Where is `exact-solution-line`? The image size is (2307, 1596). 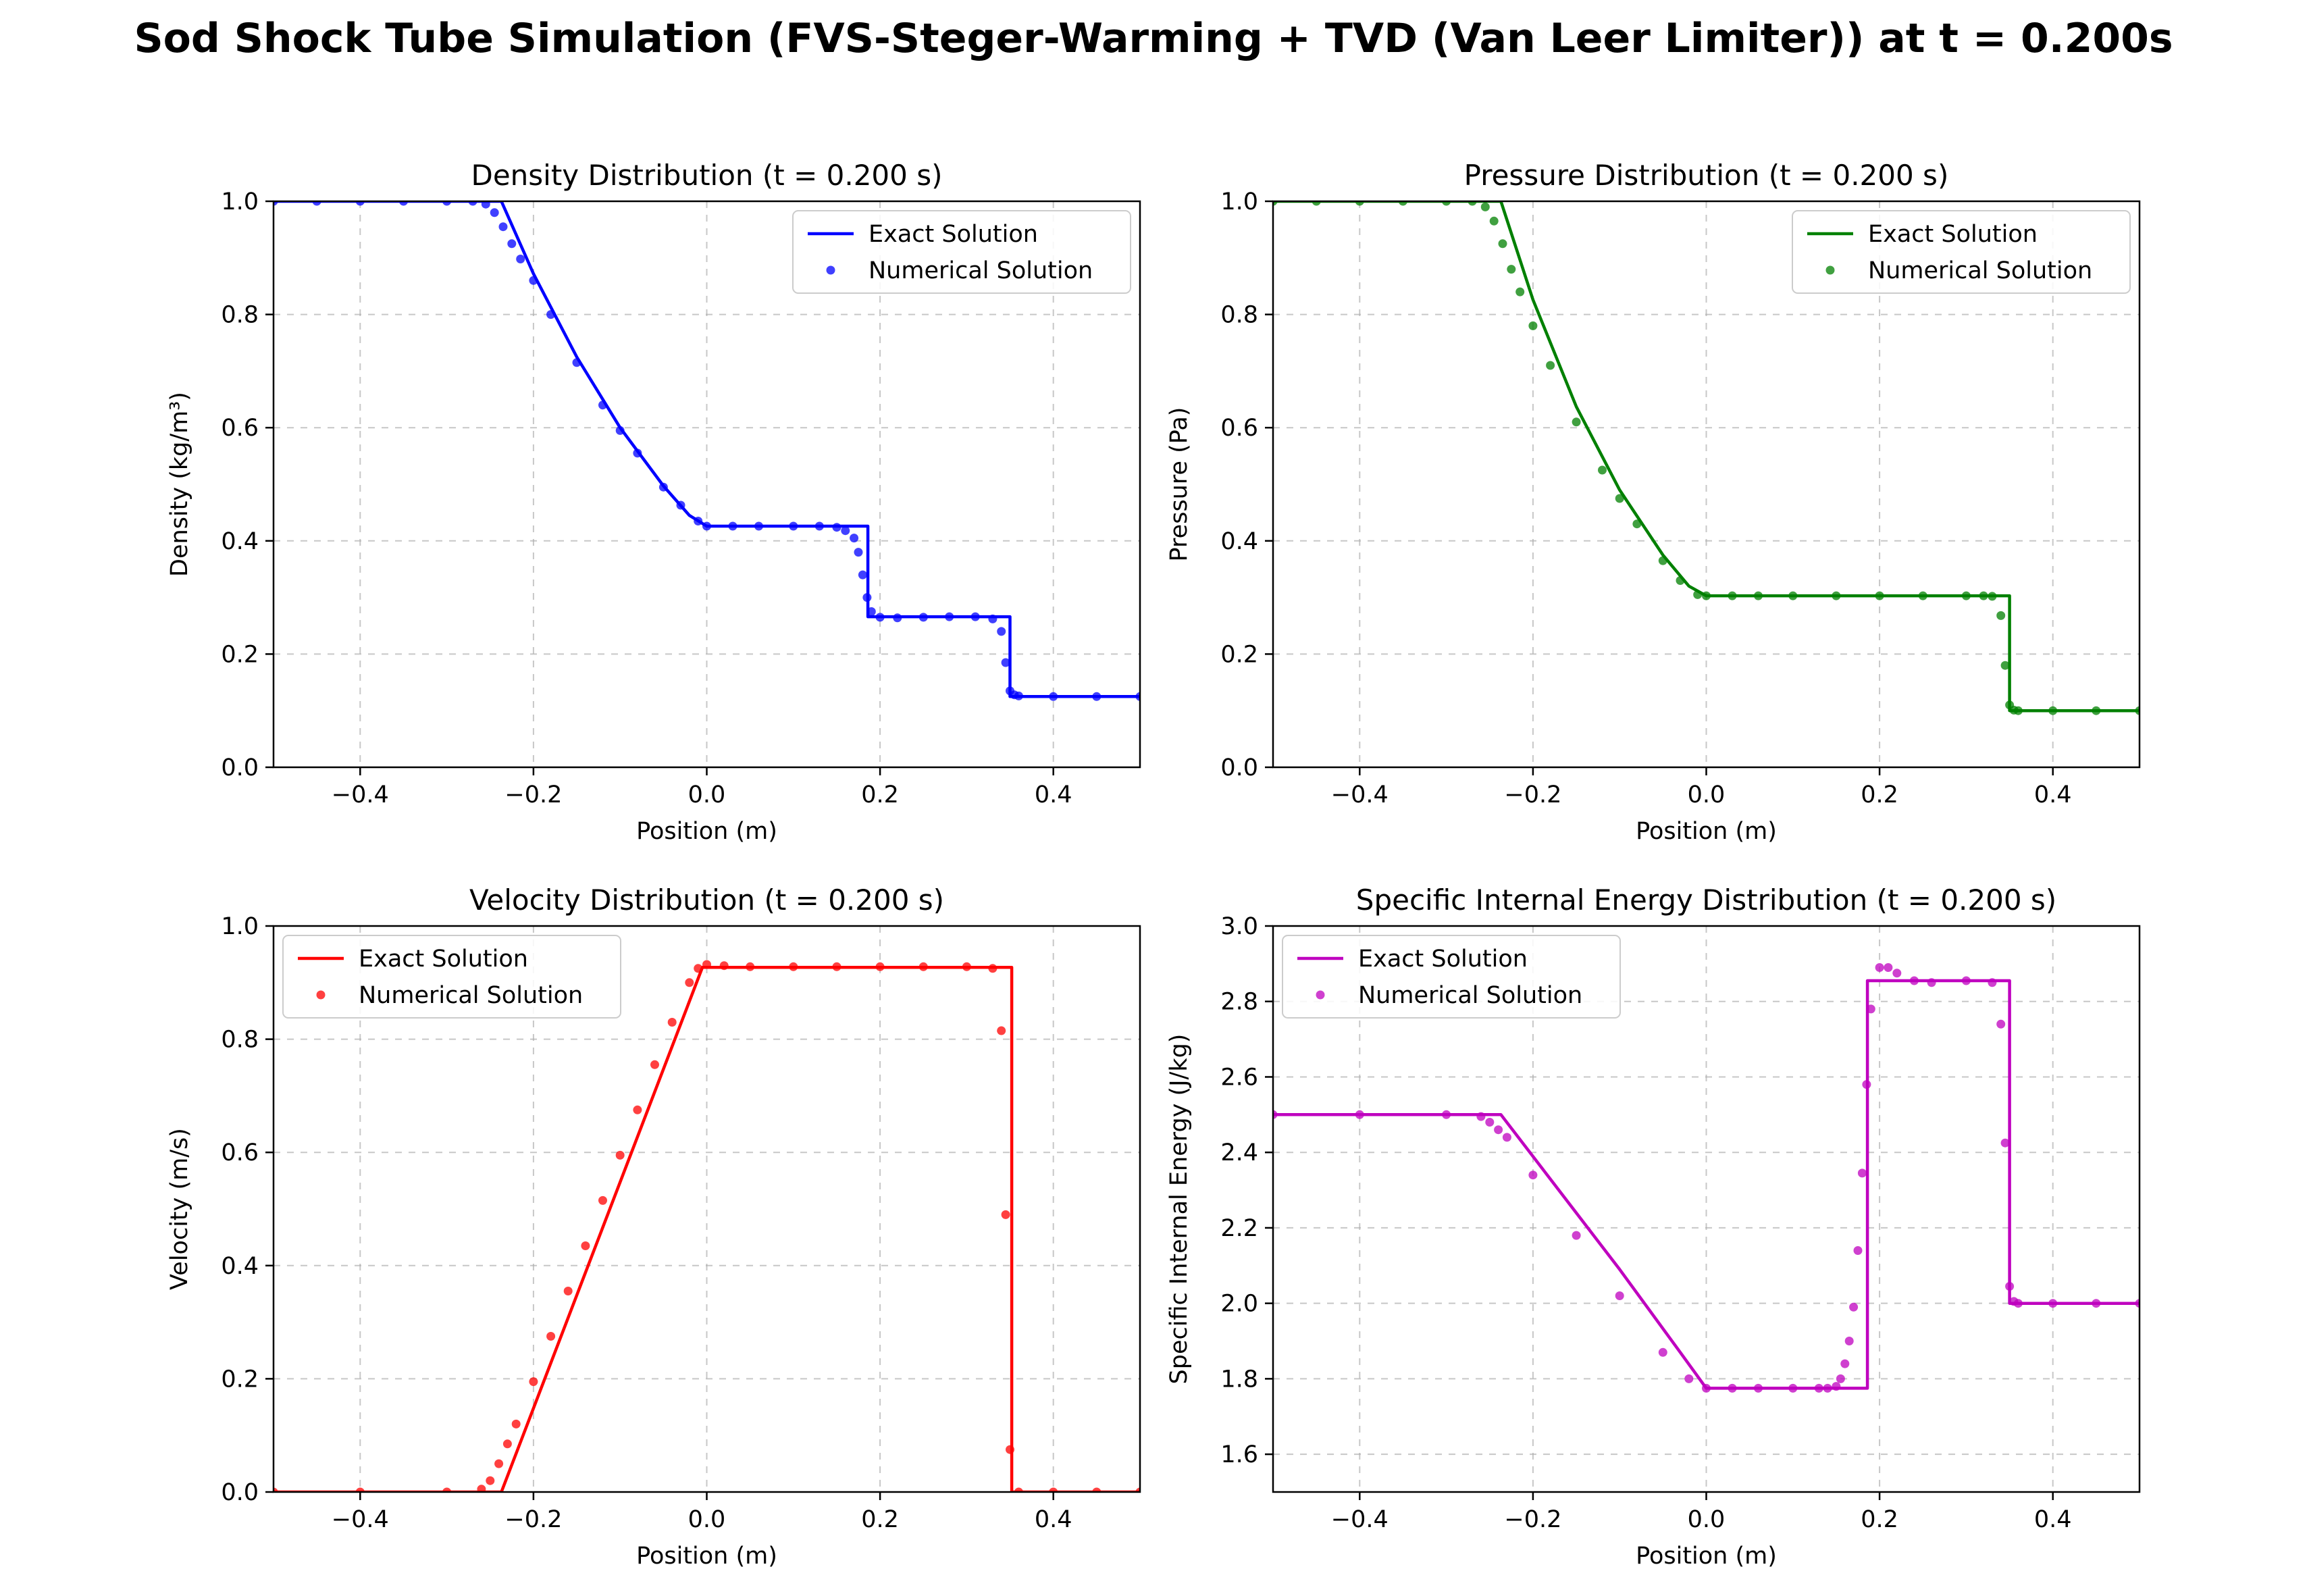 exact-solution-line is located at coordinates (1706, 1184).